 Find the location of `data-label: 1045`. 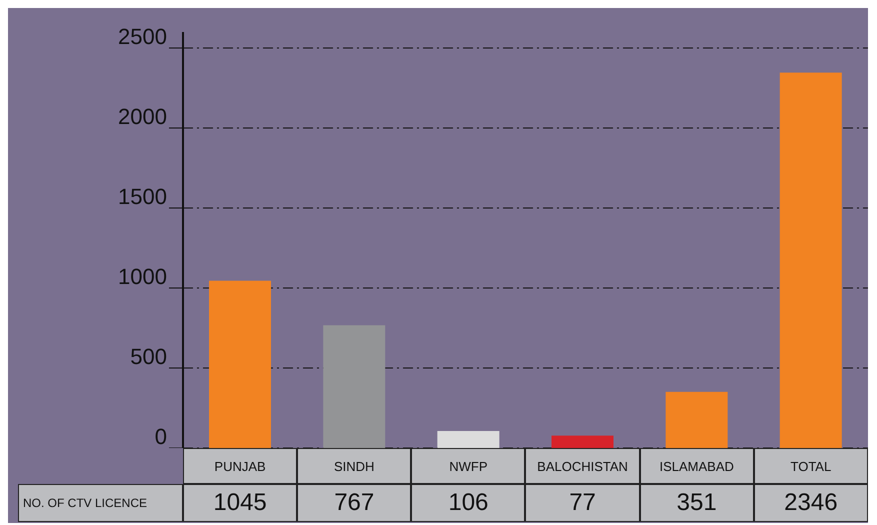

data-label: 1045 is located at coordinates (240, 503).